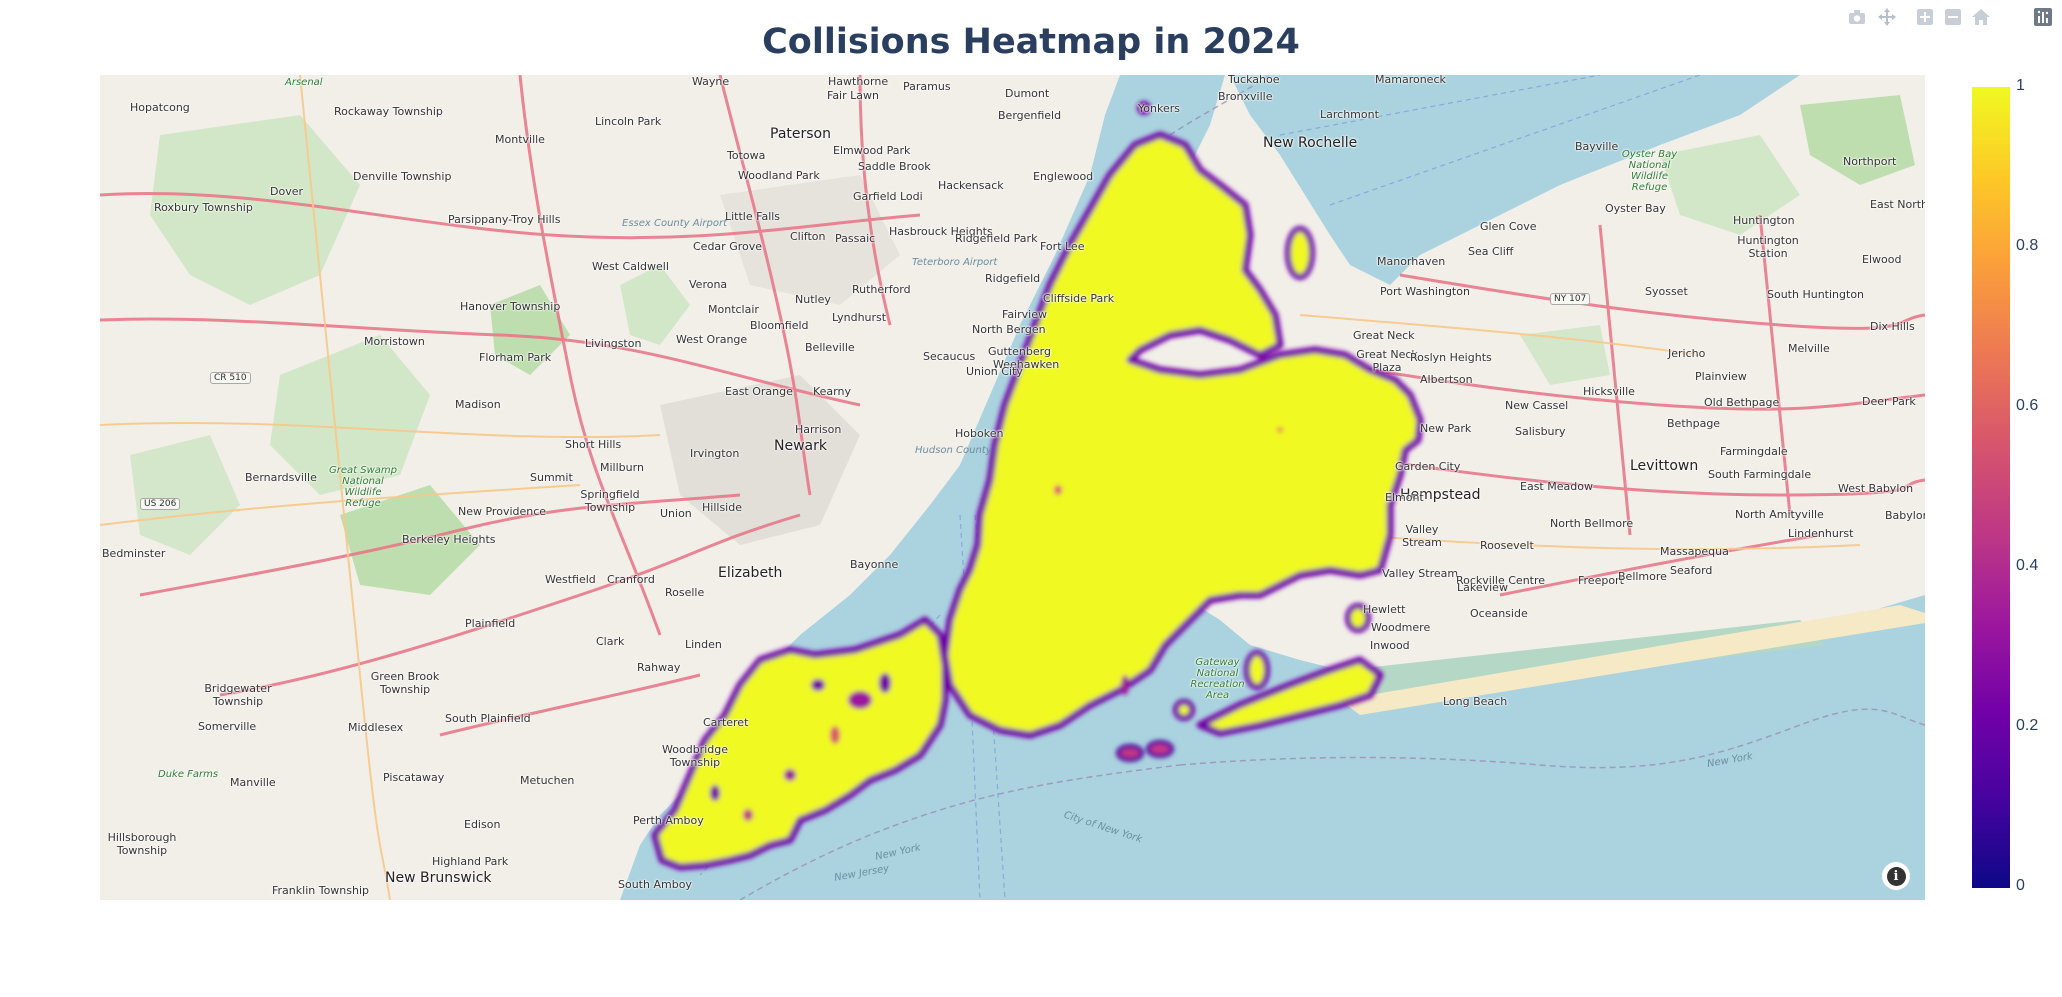  I want to click on map-label: Ridgefield, so click(1013, 278).